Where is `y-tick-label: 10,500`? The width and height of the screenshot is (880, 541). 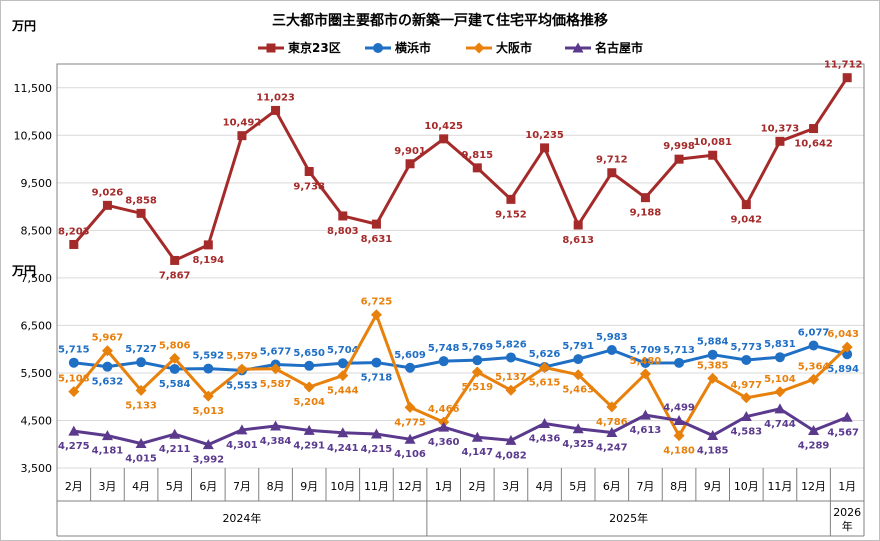 y-tick-label: 10,500 is located at coordinates (33, 135).